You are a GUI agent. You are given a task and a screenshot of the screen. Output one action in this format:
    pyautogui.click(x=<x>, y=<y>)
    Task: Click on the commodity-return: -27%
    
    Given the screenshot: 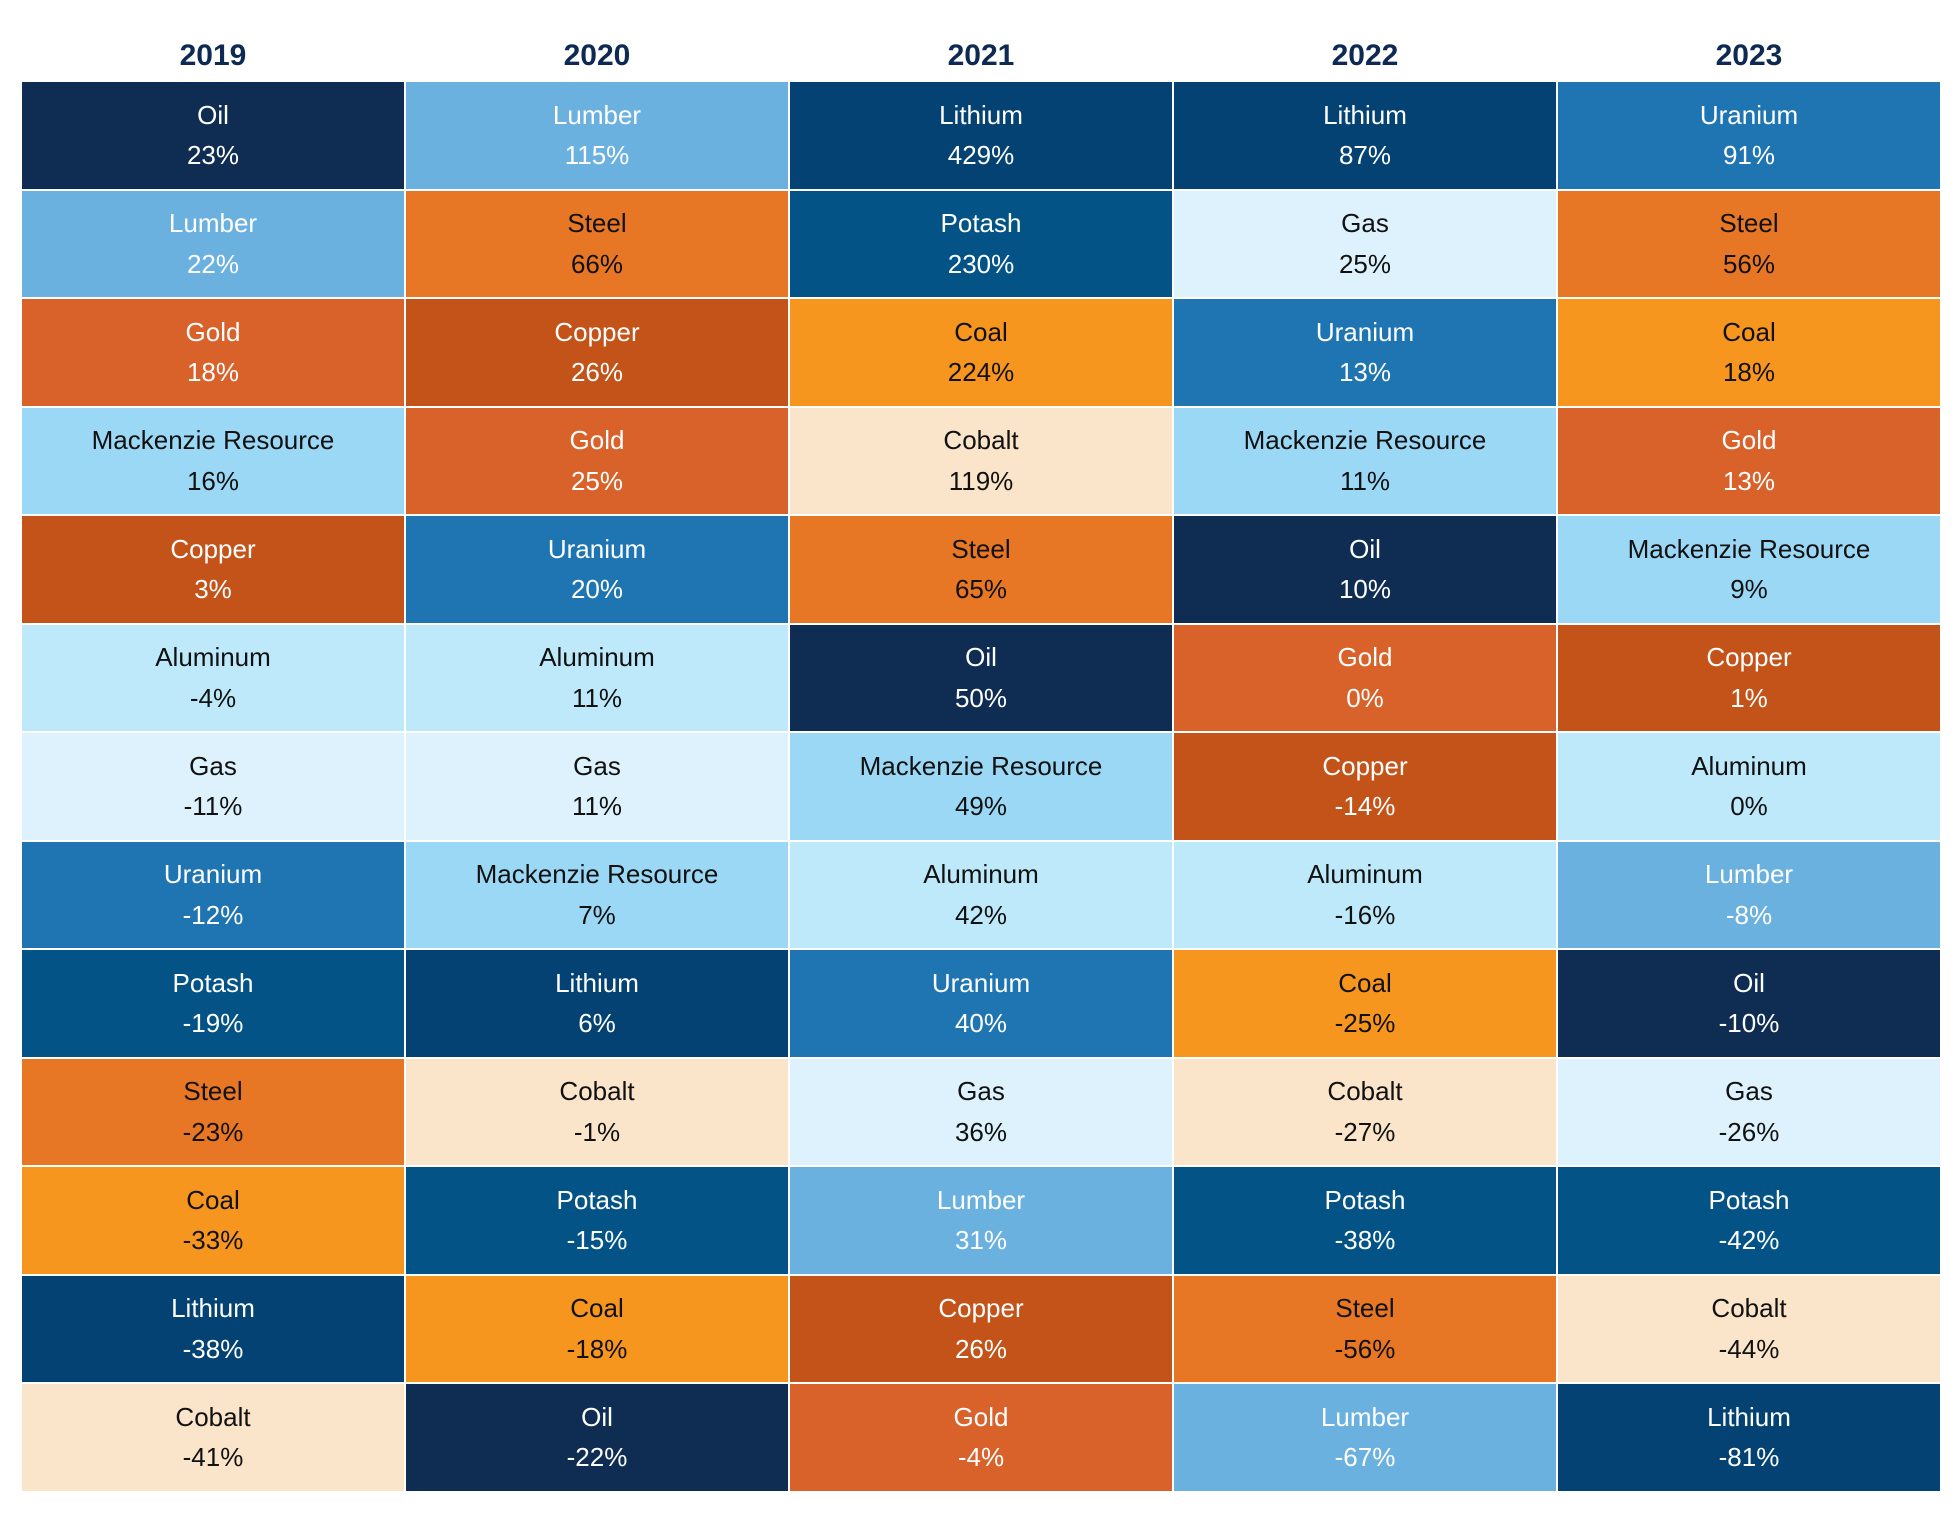 What is the action you would take?
    pyautogui.click(x=1365, y=1131)
    